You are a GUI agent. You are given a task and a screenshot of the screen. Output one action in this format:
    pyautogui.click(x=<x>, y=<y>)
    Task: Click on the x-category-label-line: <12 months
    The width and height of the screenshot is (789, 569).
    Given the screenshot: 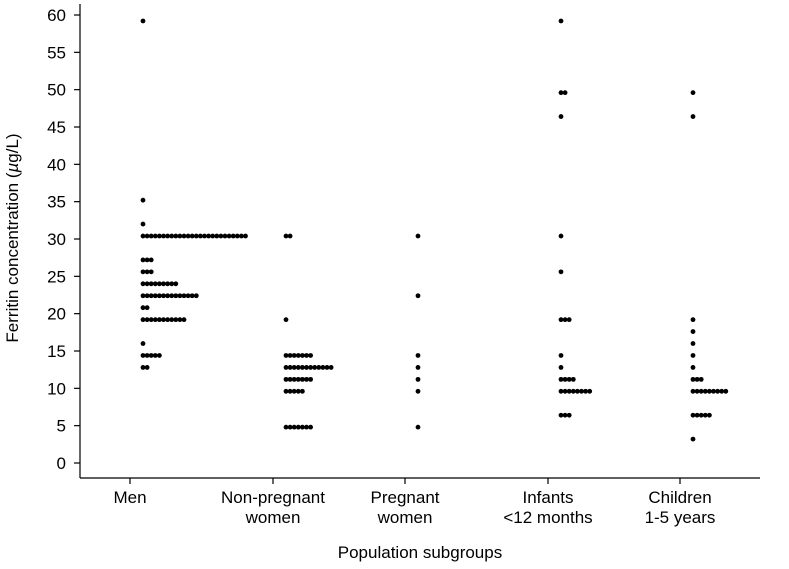 What is the action you would take?
    pyautogui.click(x=547, y=517)
    